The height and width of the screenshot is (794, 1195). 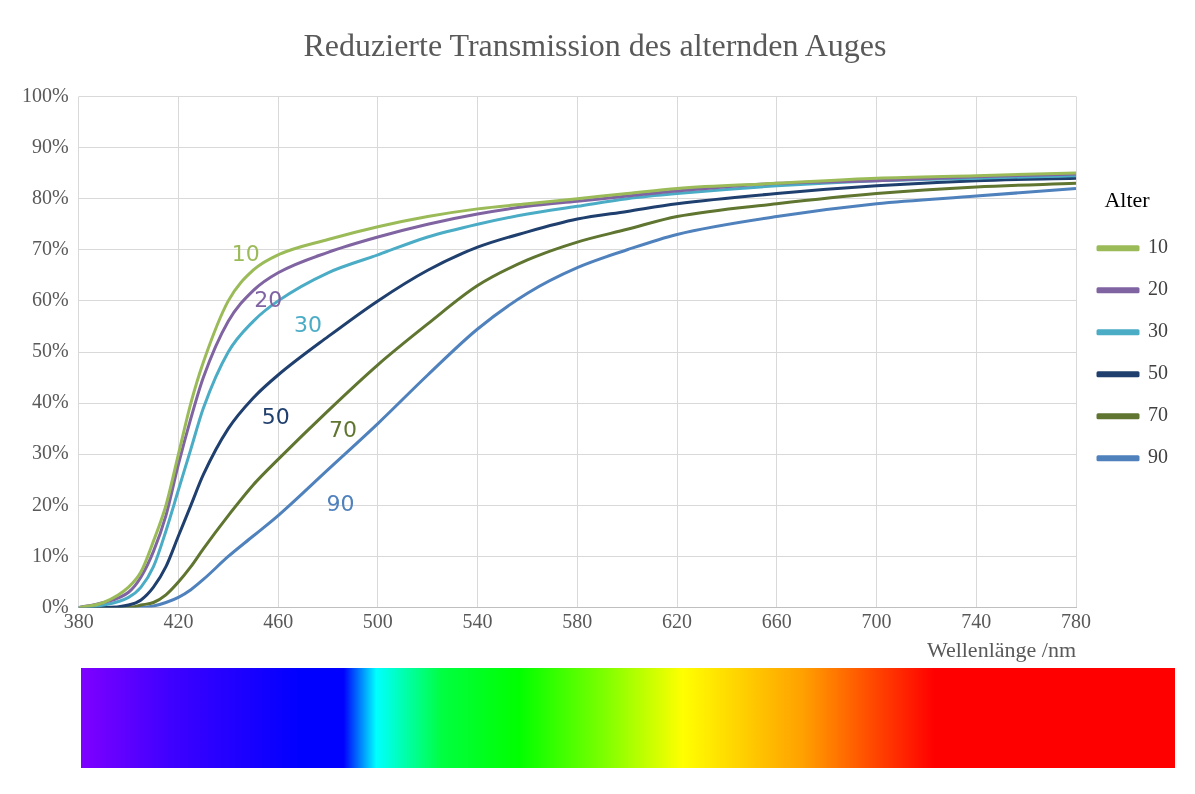 I want to click on y-tick-label: 90%, so click(x=50, y=145).